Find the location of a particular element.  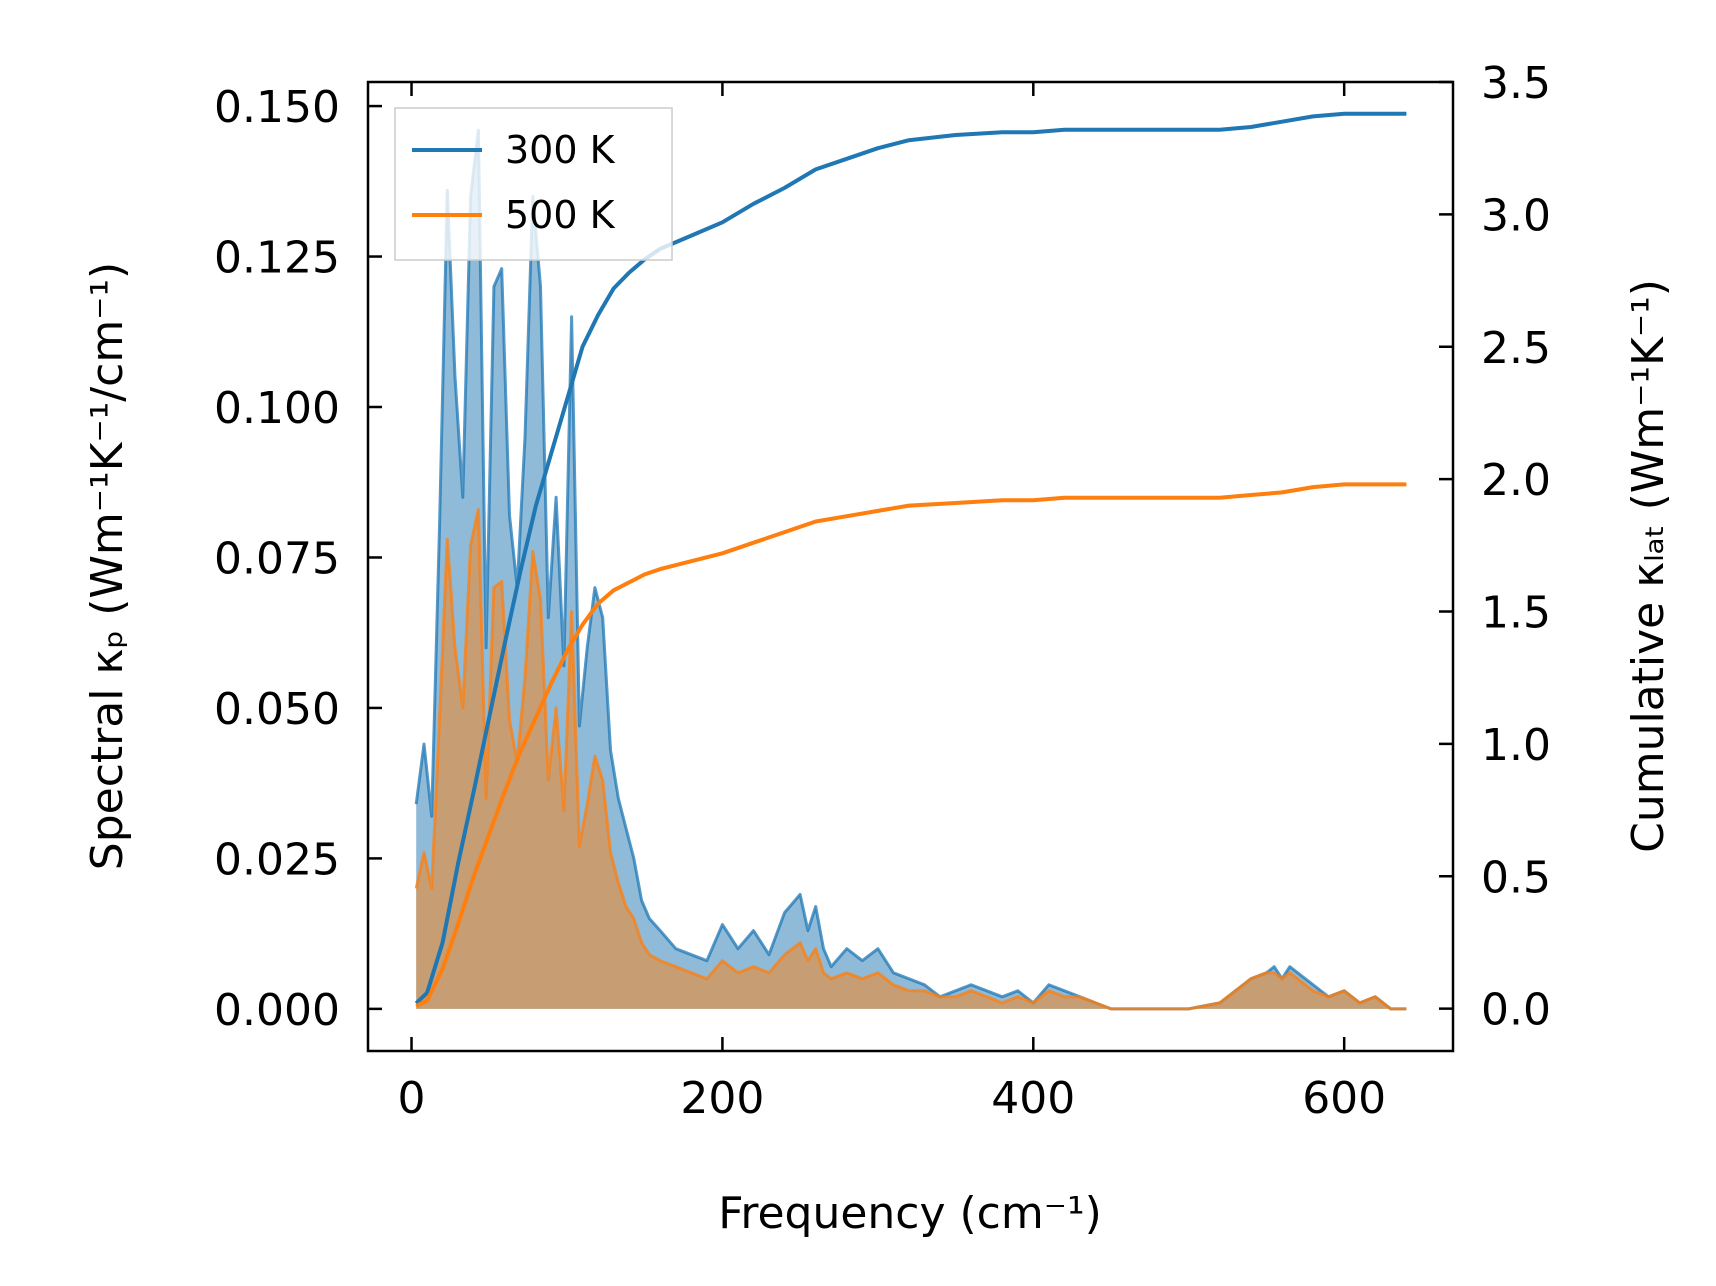

y-tick-label-left: 0.000 is located at coordinates (277, 1010).